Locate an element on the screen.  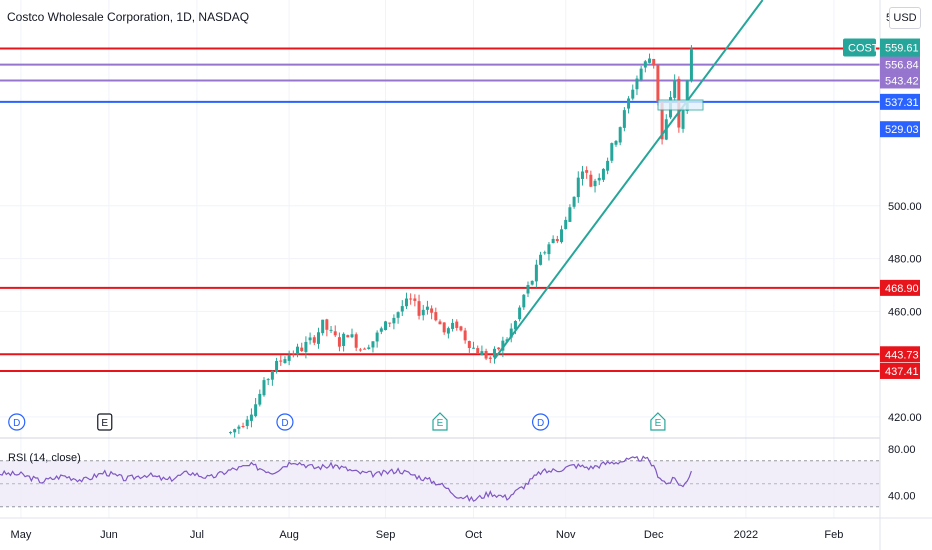
time-axis: May Jun Jul Aug Sep Oct Nov Dec 2022 Feb is located at coordinates (466, 529).